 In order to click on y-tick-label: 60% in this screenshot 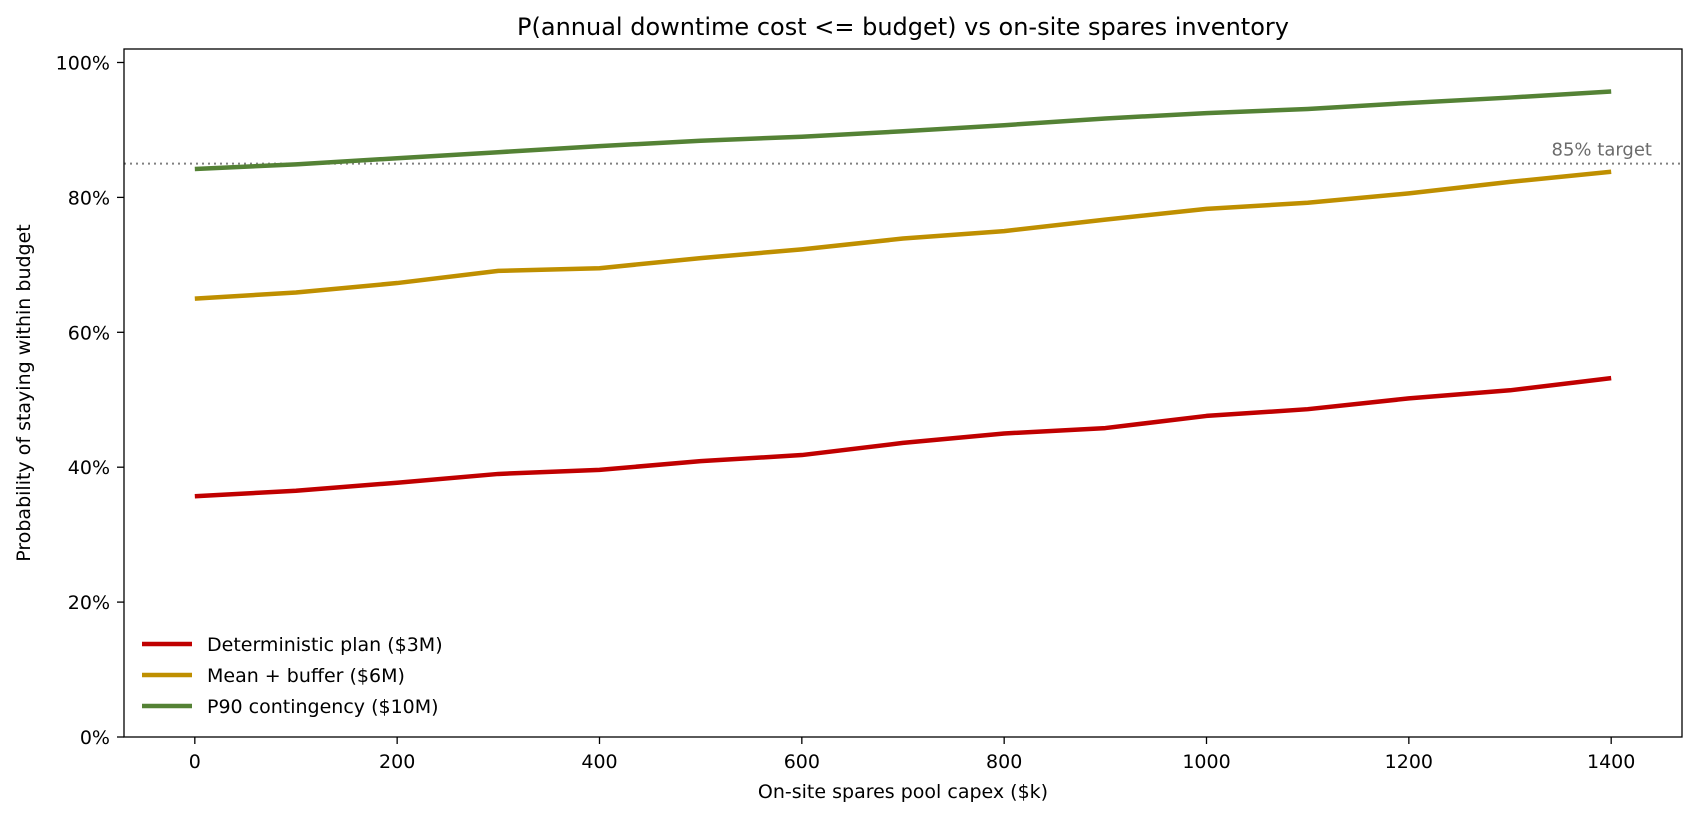, I will do `click(89, 333)`.